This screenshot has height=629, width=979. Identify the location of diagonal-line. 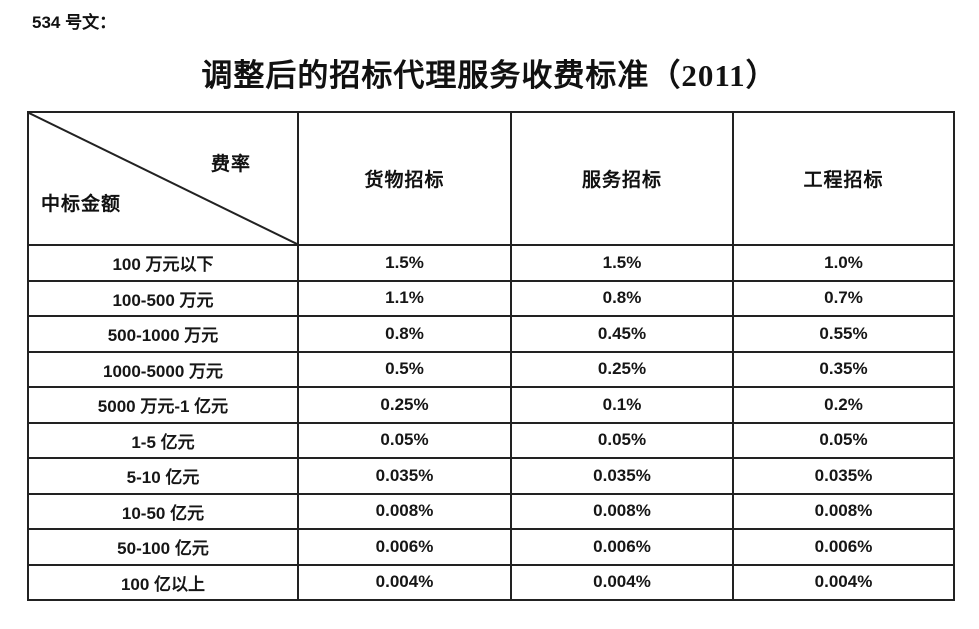
(163, 178).